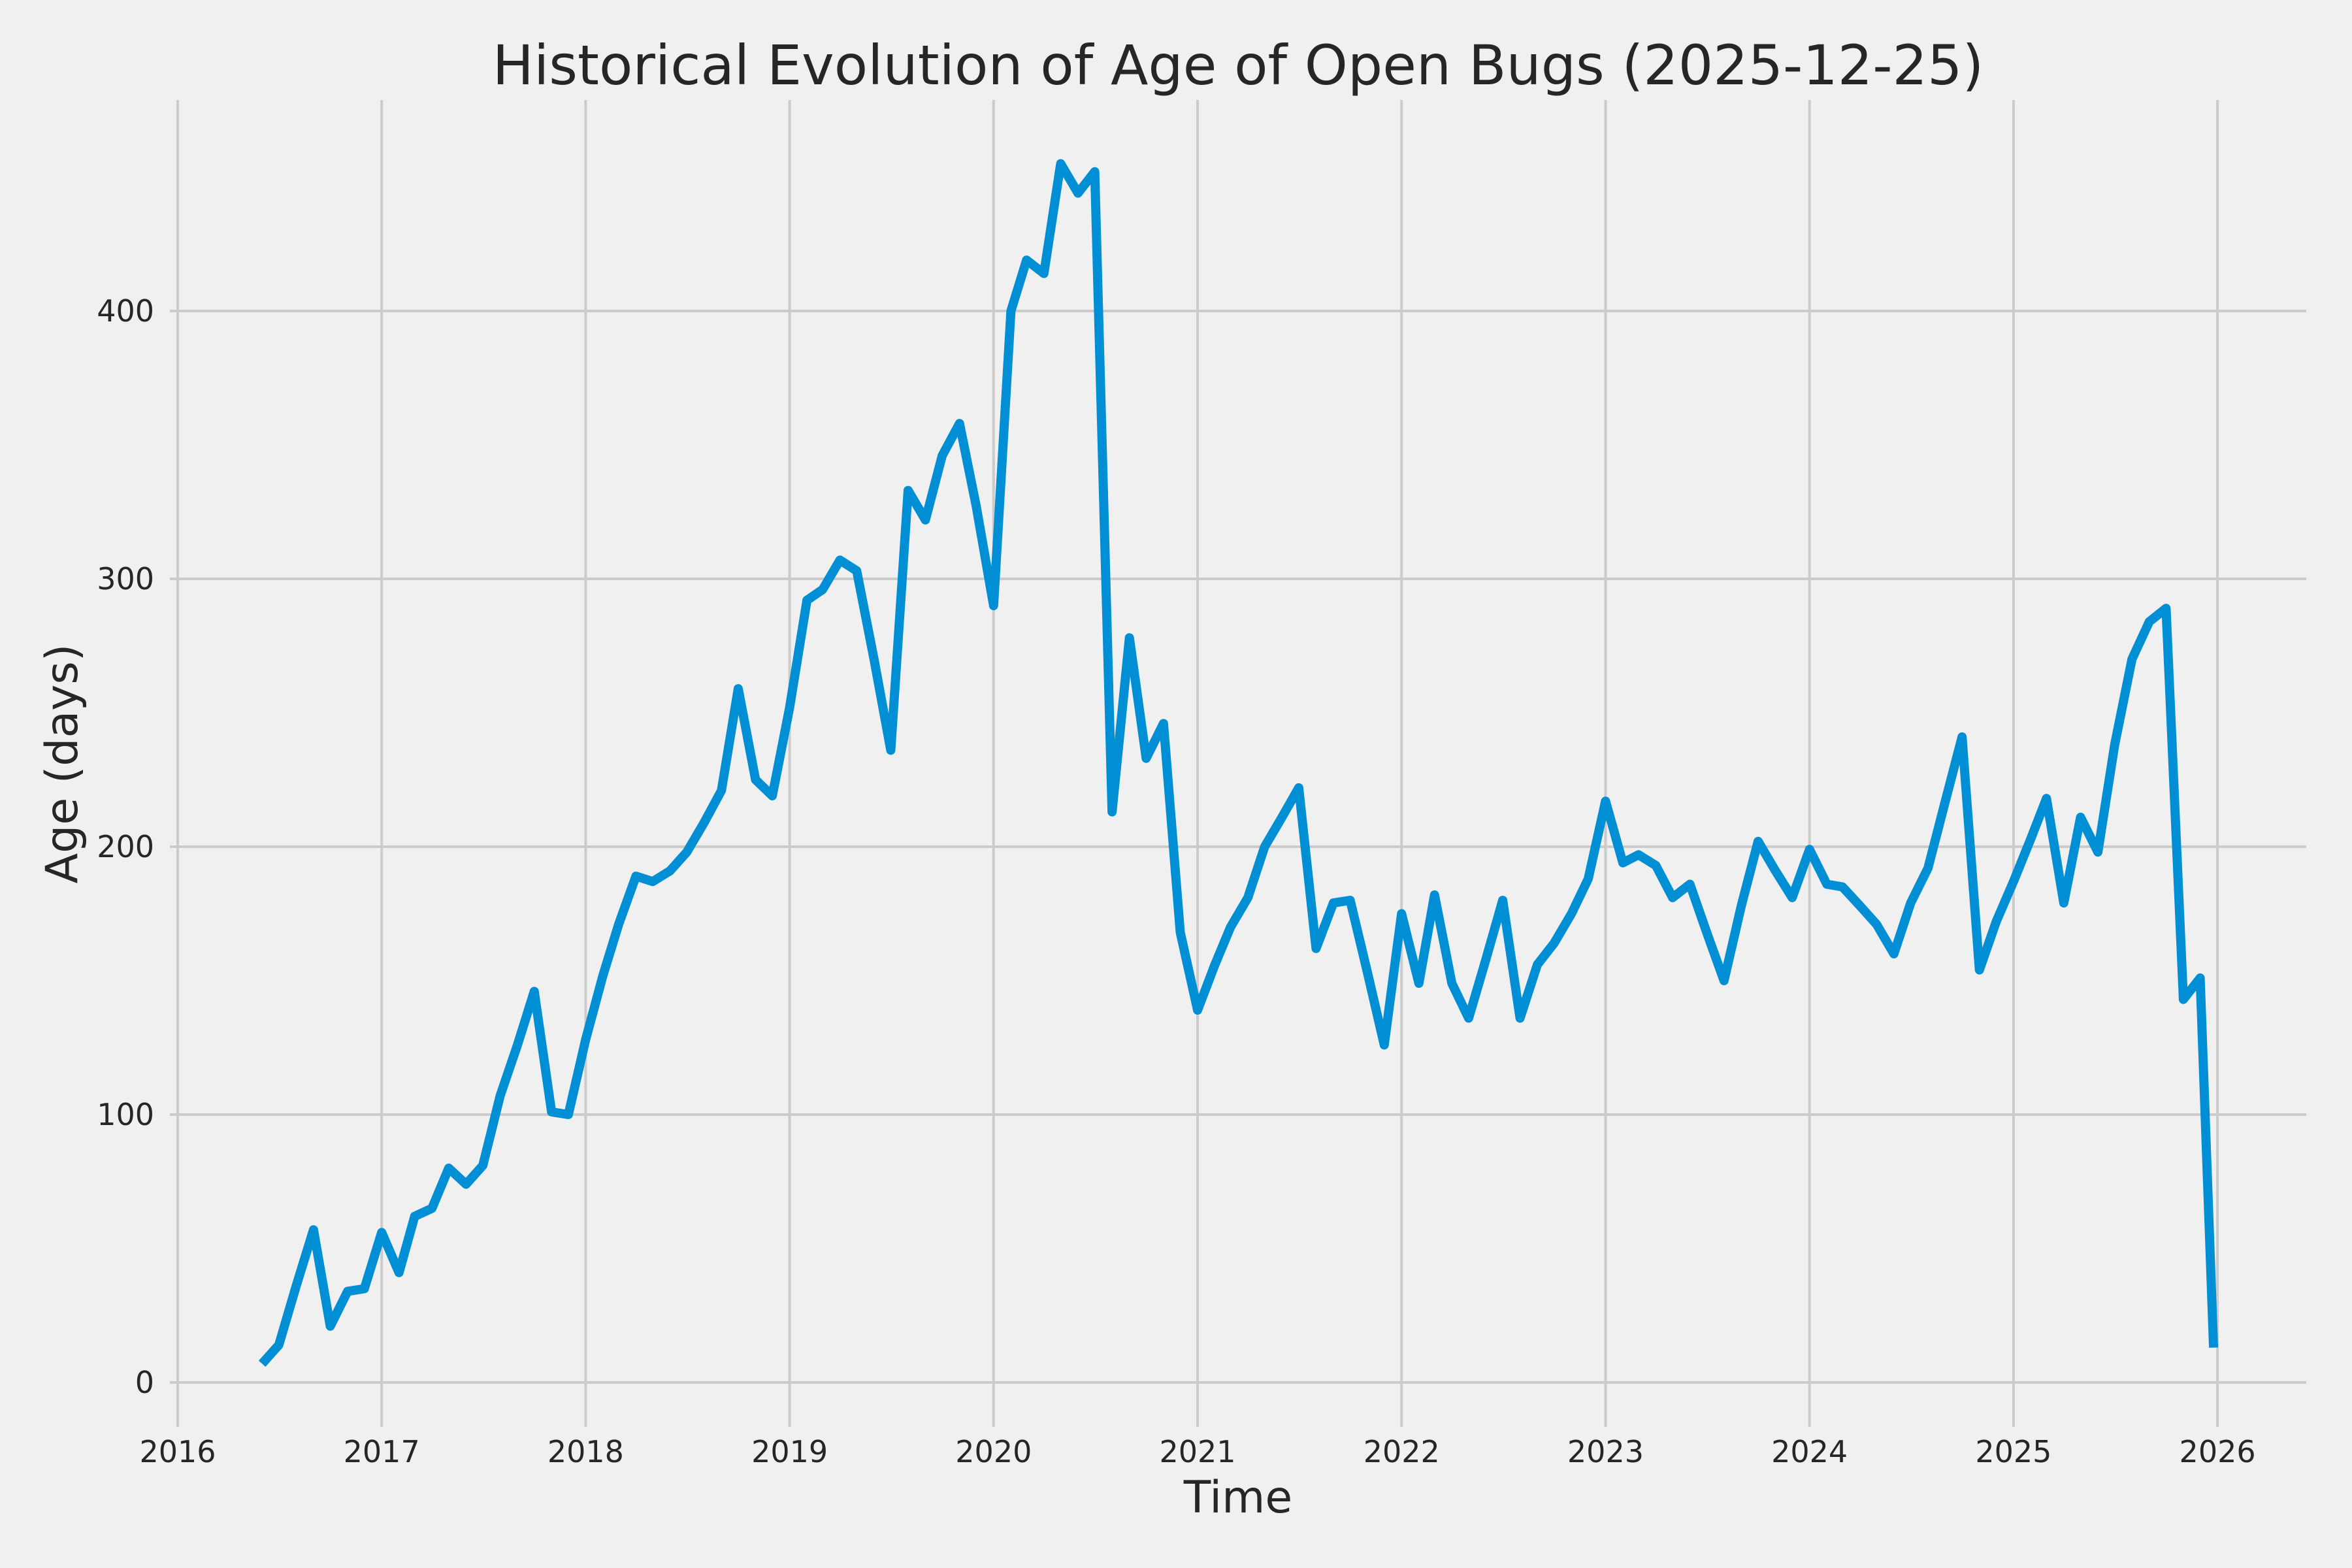 Image resolution: width=2352 pixels, height=1568 pixels. I want to click on x-tick-label-2018: 2018, so click(585, 1451).